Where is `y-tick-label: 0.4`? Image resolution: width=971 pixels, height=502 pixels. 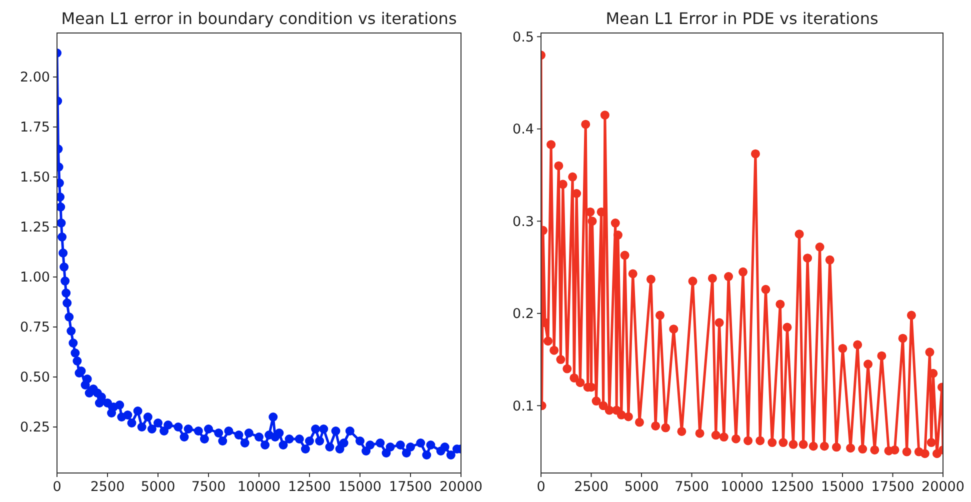
y-tick-label: 0.4 is located at coordinates (523, 130).